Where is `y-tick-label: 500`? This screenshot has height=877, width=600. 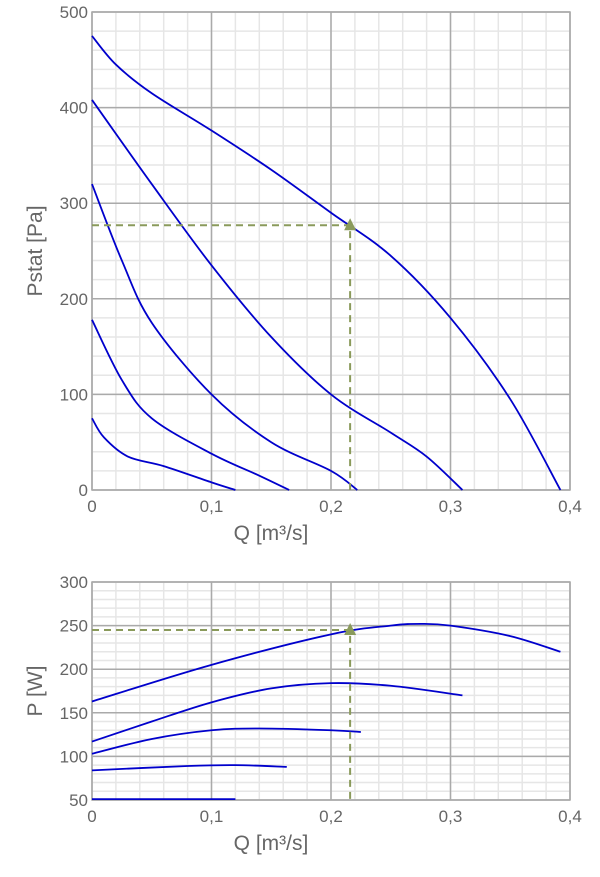 y-tick-label: 500 is located at coordinates (74, 12).